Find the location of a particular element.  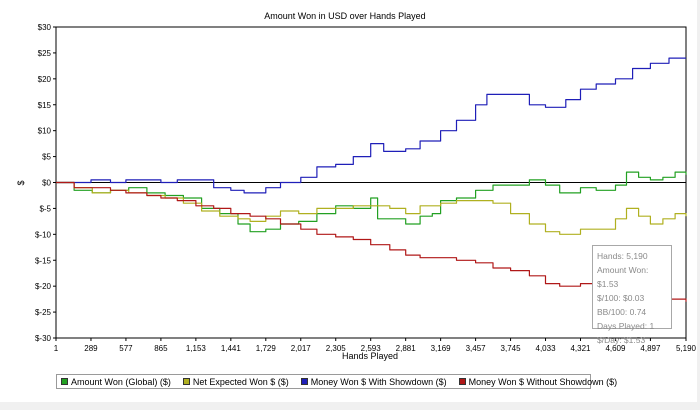

legend-label-showdown: Money Won $ With Showdown ($) is located at coordinates (378, 381).